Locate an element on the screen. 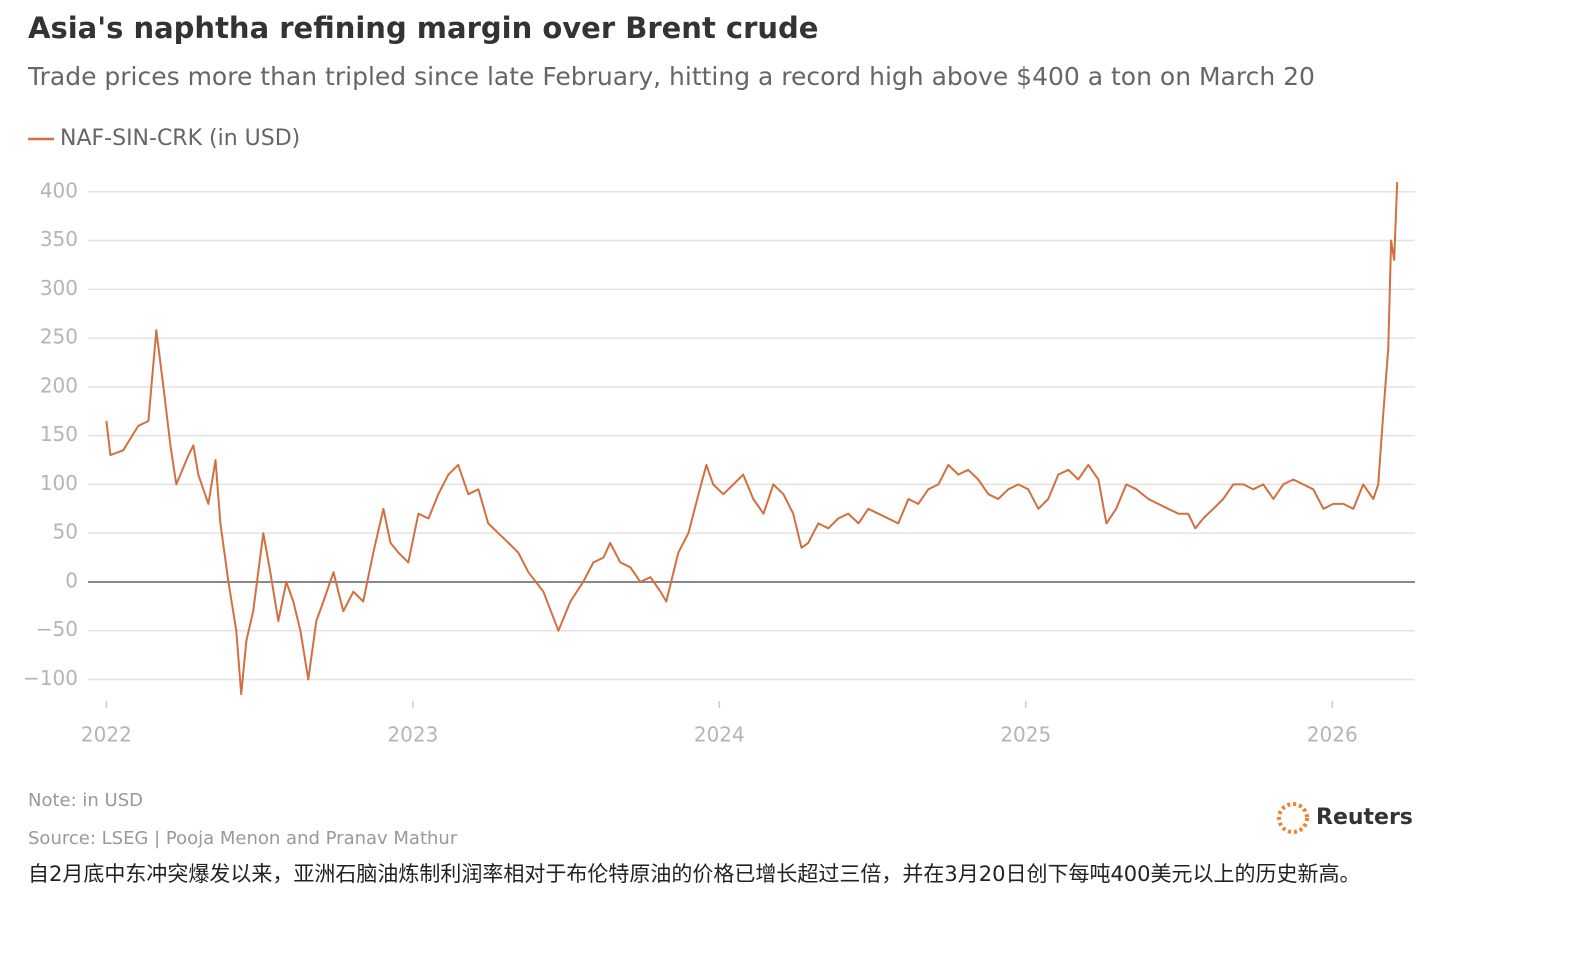  note: Note: in USD is located at coordinates (85, 800).